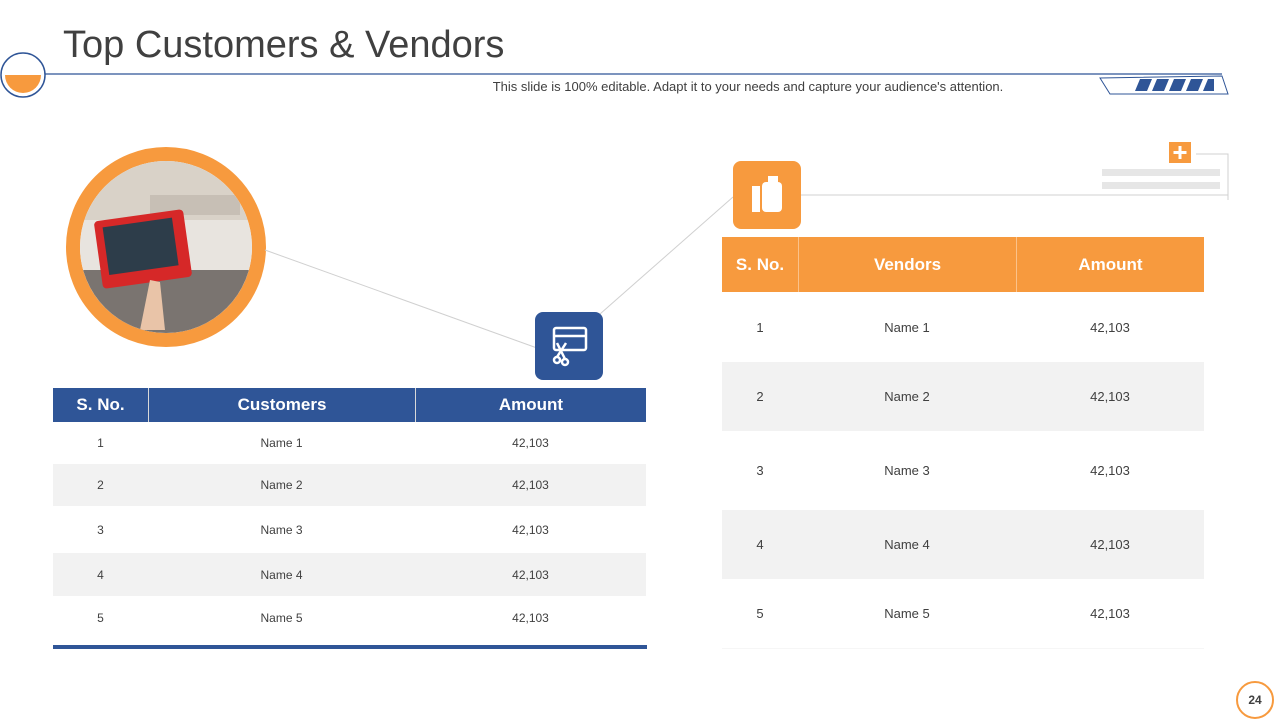  What do you see at coordinates (767, 194) in the screenshot?
I see `vendor-icon-glyph` at bounding box center [767, 194].